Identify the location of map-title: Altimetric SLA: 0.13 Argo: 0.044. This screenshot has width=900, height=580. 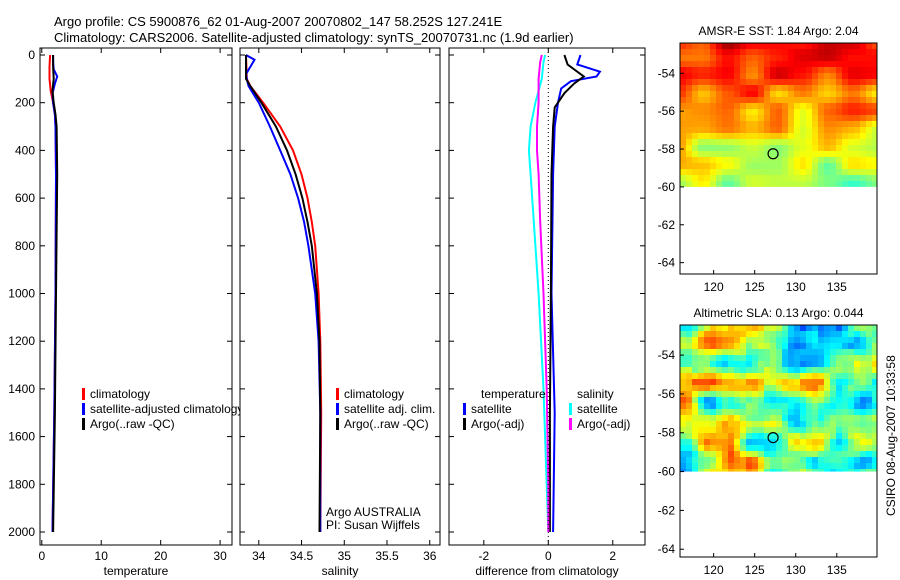
(778, 313).